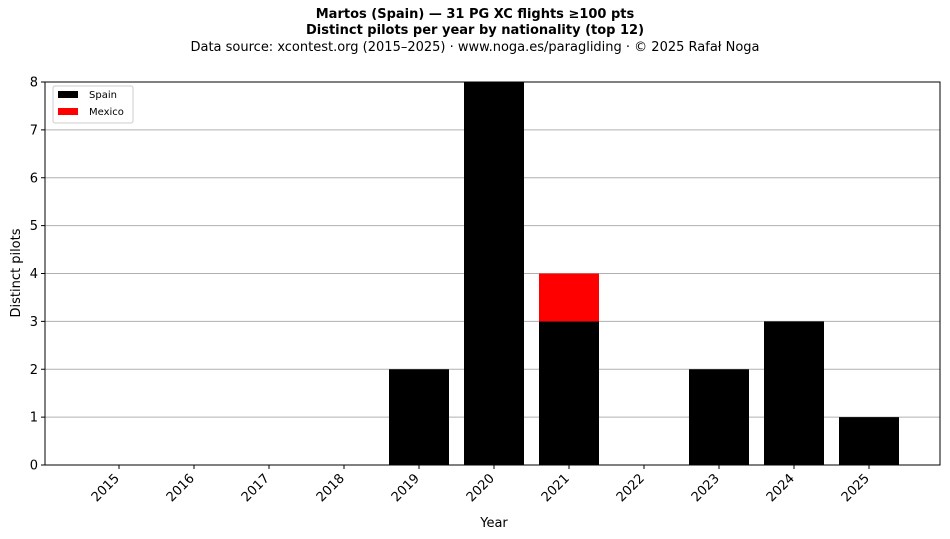  What do you see at coordinates (103, 95) in the screenshot?
I see `legend-label-spain: Spain` at bounding box center [103, 95].